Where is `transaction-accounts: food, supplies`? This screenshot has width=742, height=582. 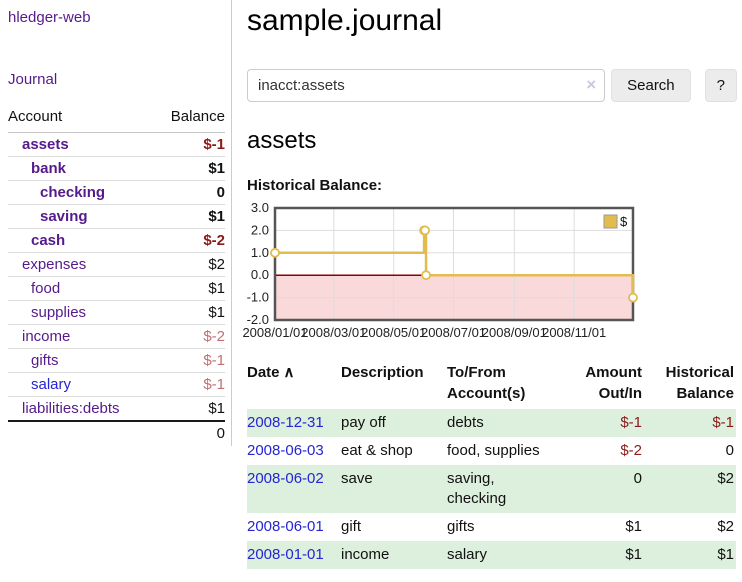 transaction-accounts: food, supplies is located at coordinates (493, 450).